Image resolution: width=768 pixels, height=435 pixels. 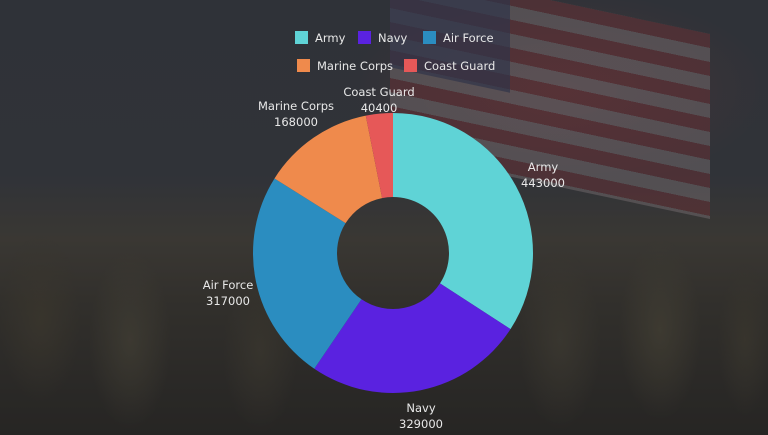 What do you see at coordinates (355, 66) in the screenshot?
I see `legend-label: Marine Corps` at bounding box center [355, 66].